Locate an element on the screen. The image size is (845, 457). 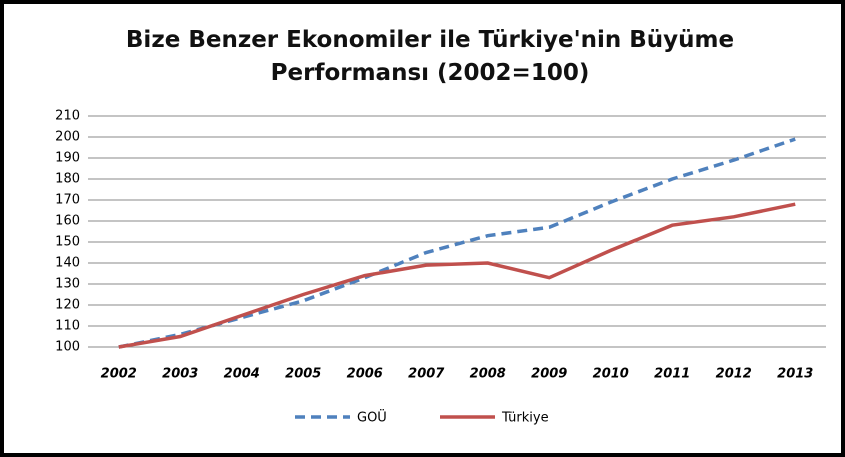
x-tick-label: 2008 is located at coordinates (488, 374).